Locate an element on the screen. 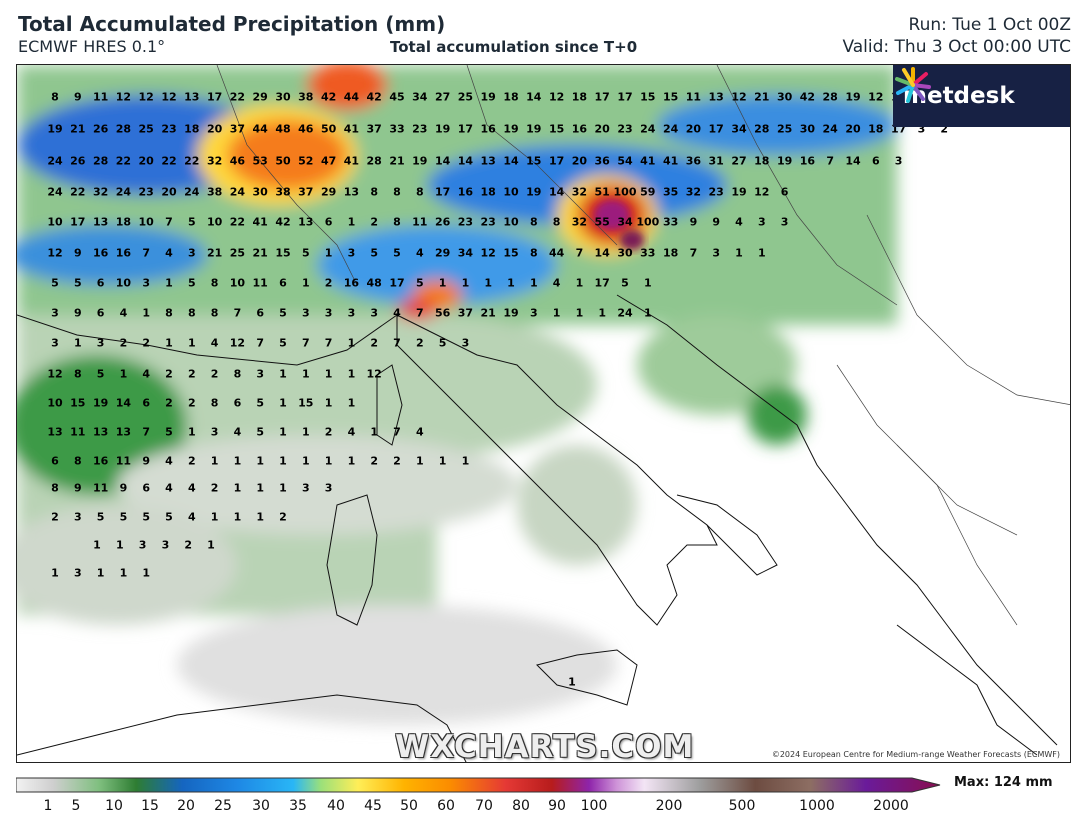 This screenshot has height=835, width=1088. precip-value: 17 is located at coordinates (397, 283).